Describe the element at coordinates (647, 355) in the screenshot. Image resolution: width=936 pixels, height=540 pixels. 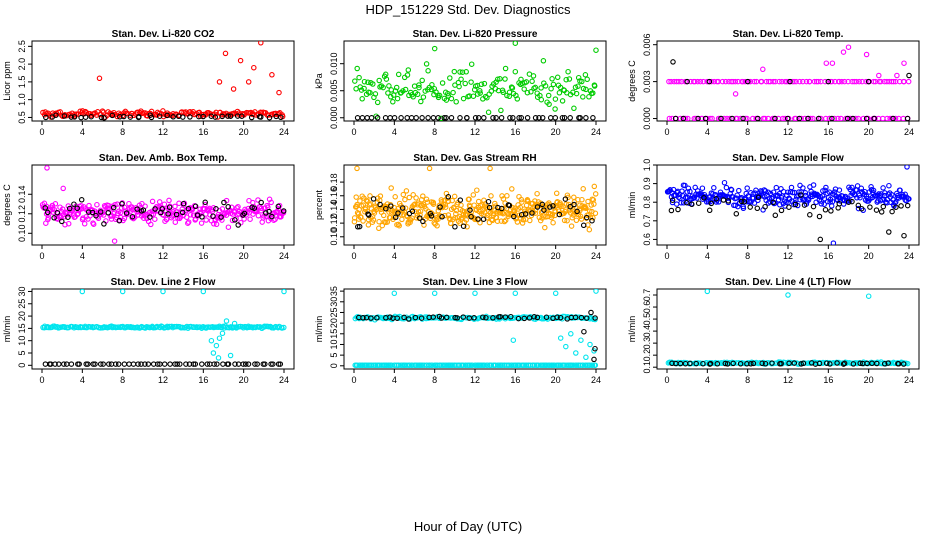
I see `y-tick-label: 0.2` at that location.